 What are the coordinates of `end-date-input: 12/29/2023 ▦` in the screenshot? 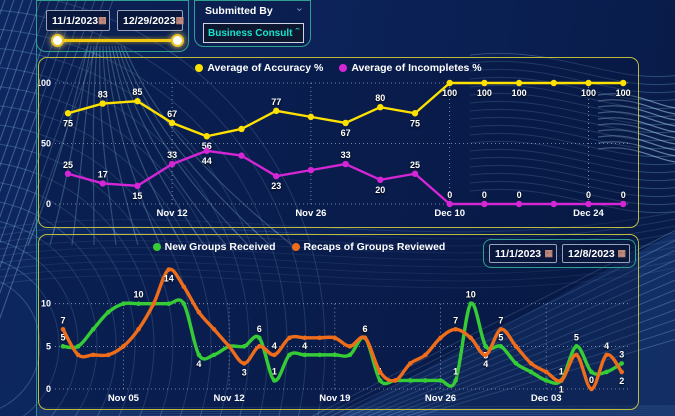 It's located at (150, 20).